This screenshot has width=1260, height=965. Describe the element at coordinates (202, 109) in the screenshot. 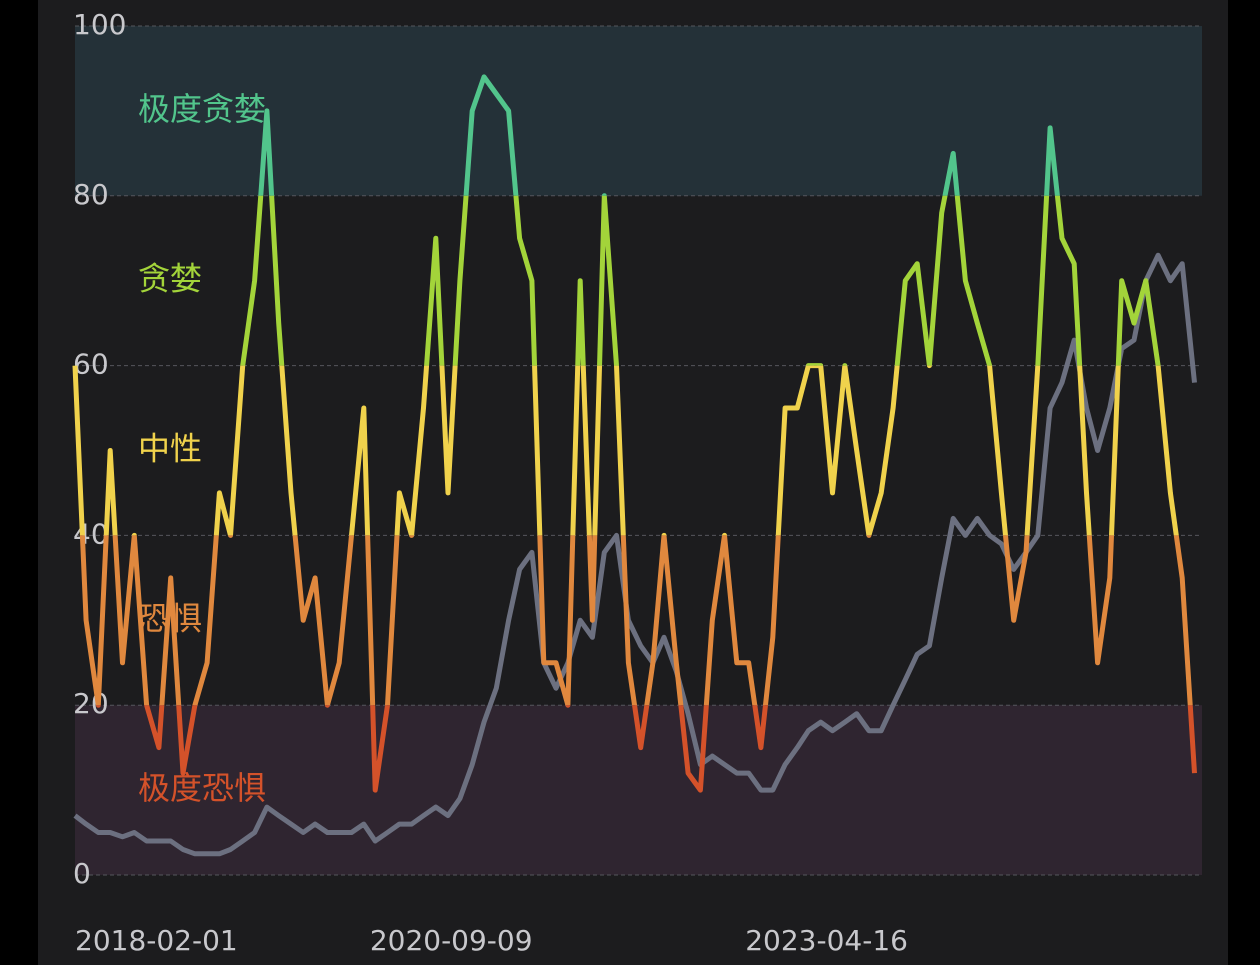

I see `band-label: 极度贪婪` at that location.